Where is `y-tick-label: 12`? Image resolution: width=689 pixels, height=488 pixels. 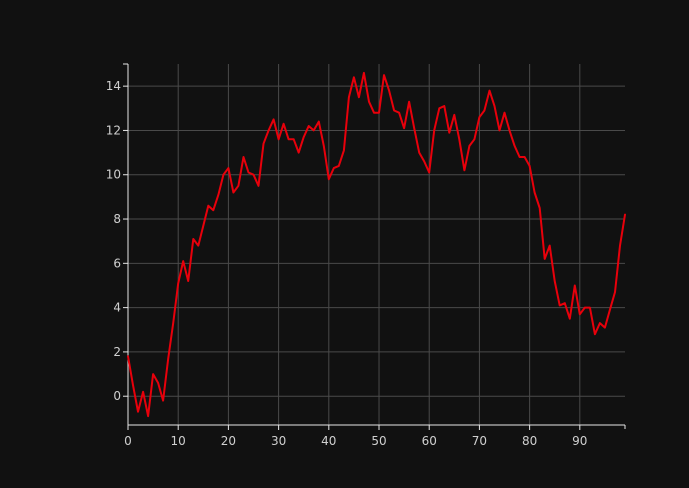
y-tick-label: 12 is located at coordinates (113, 130).